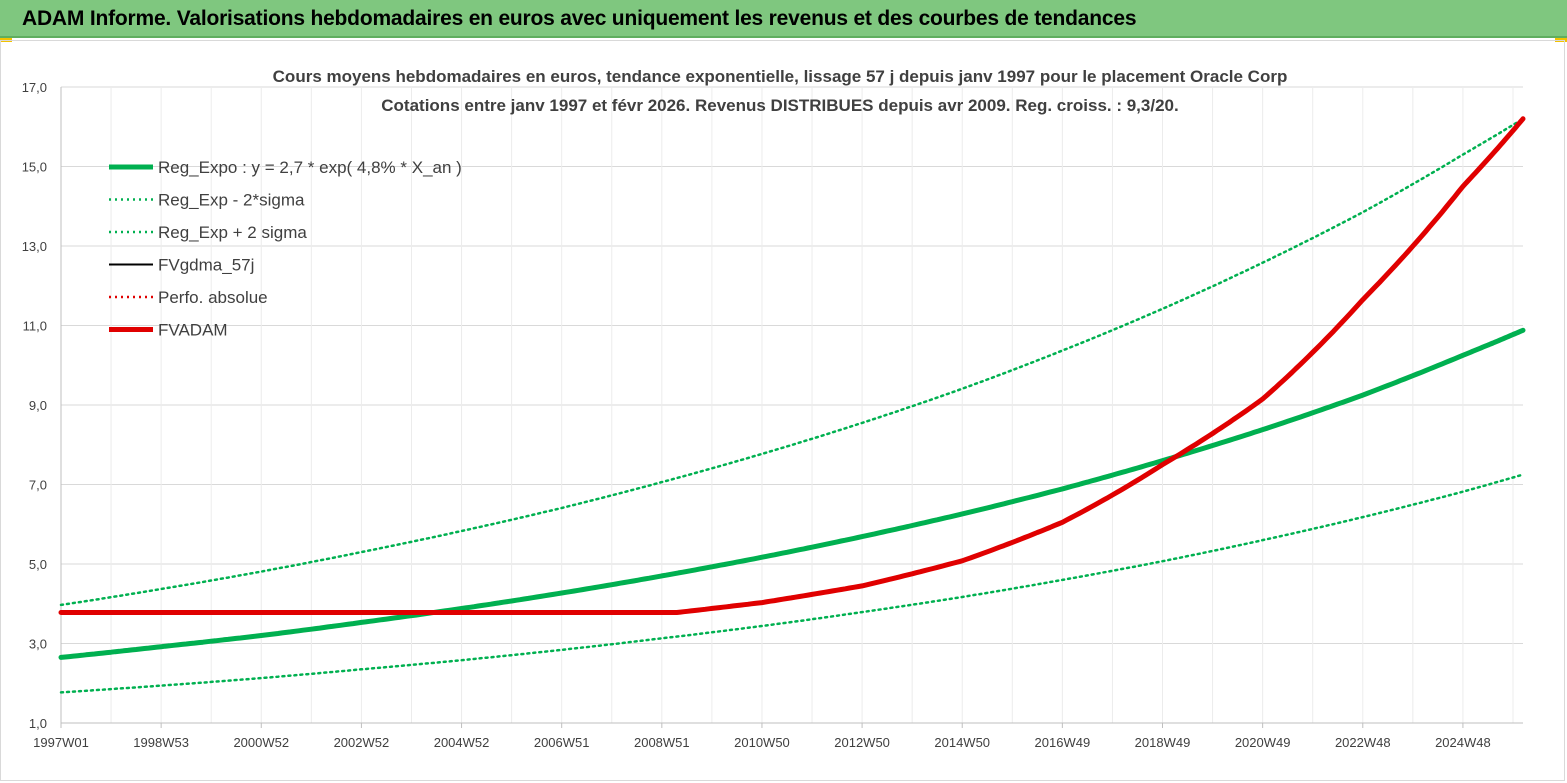 The image size is (1567, 783). Describe the element at coordinates (261, 742) in the screenshot. I see `x-tick-label: 2000W52` at that location.